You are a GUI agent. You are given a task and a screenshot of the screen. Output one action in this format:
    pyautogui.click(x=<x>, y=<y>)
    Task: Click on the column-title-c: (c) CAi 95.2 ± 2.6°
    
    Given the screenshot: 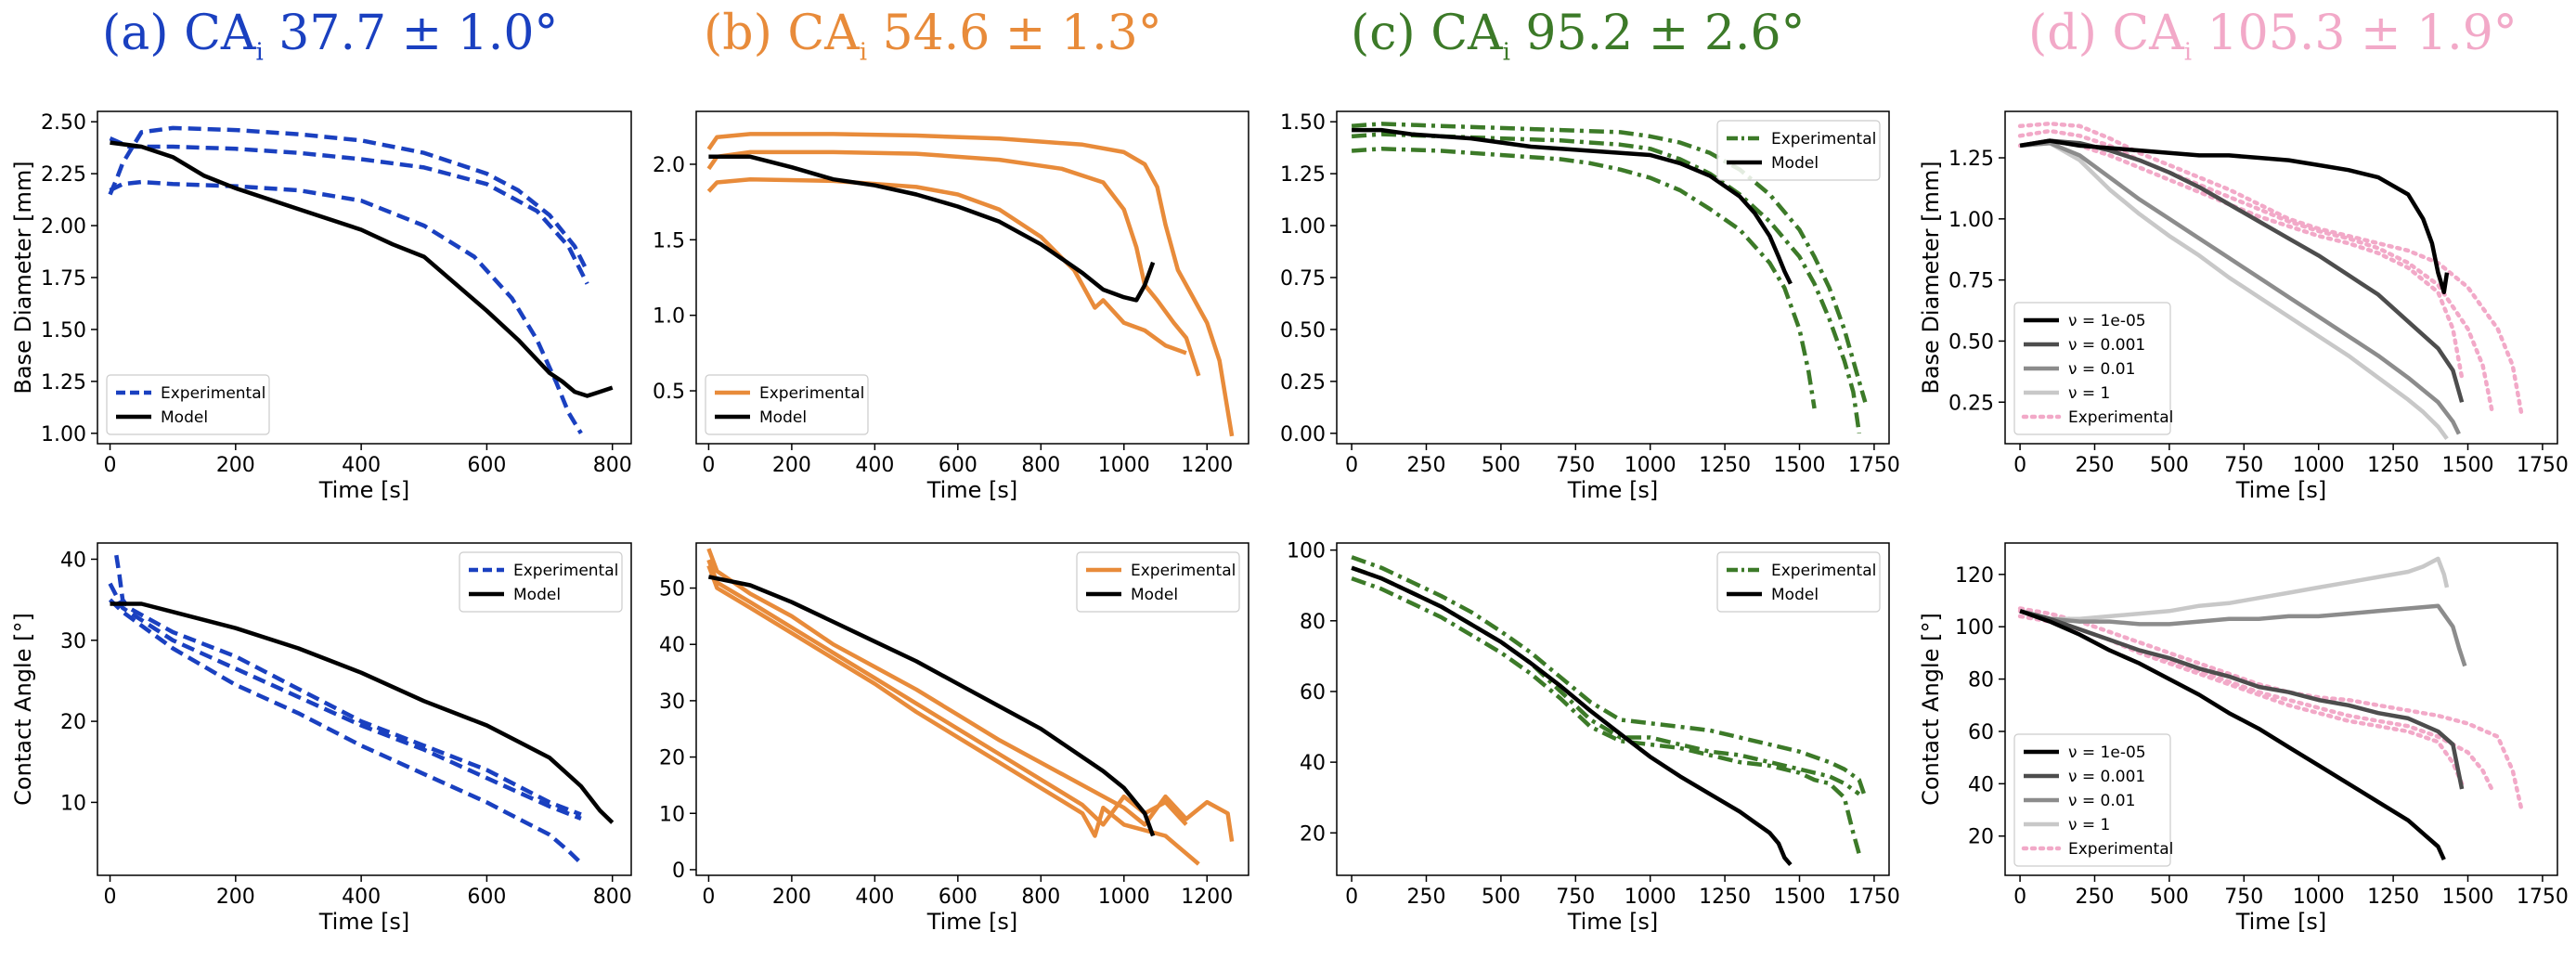 What is the action you would take?
    pyautogui.click(x=1578, y=36)
    